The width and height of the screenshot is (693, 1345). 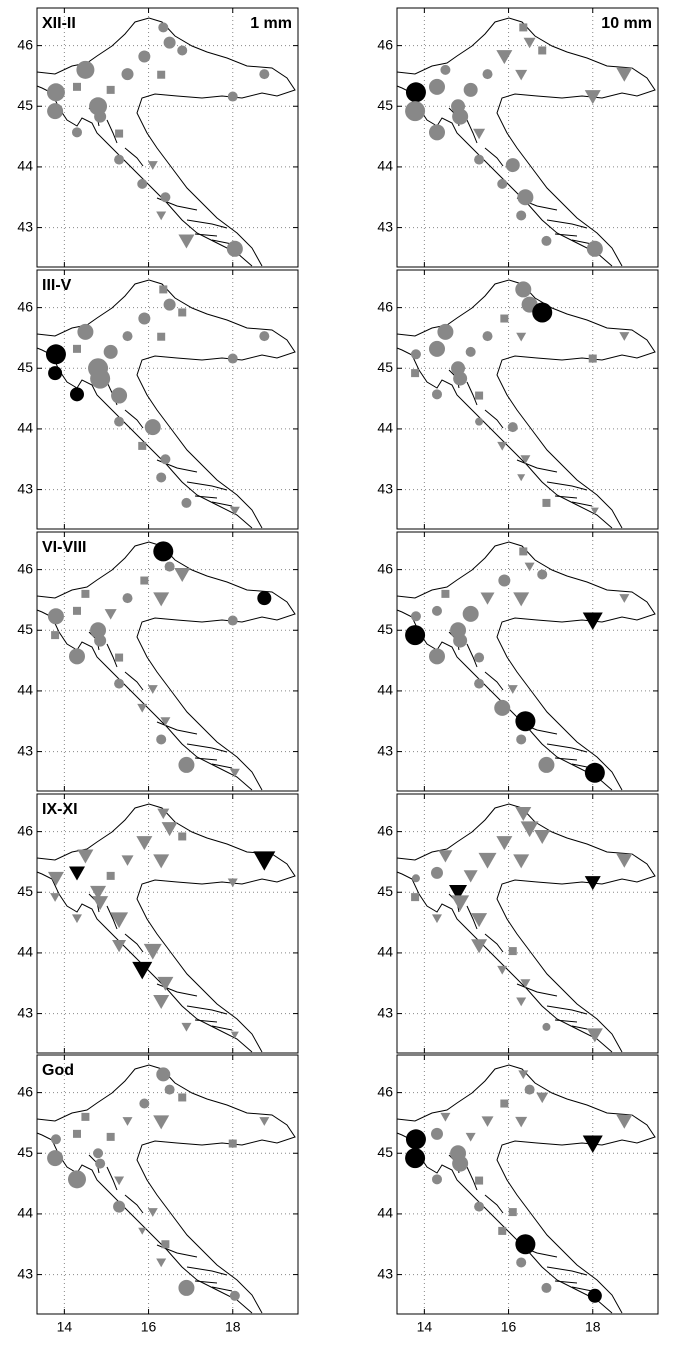 I want to click on x-tick-label: 18, so click(x=593, y=1327).